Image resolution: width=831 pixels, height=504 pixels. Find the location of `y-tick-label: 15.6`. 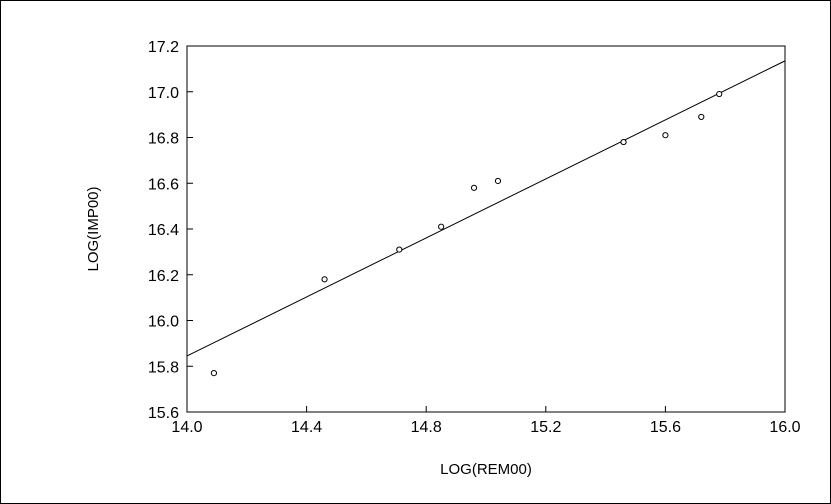

y-tick-label: 15.6 is located at coordinates (163, 413).